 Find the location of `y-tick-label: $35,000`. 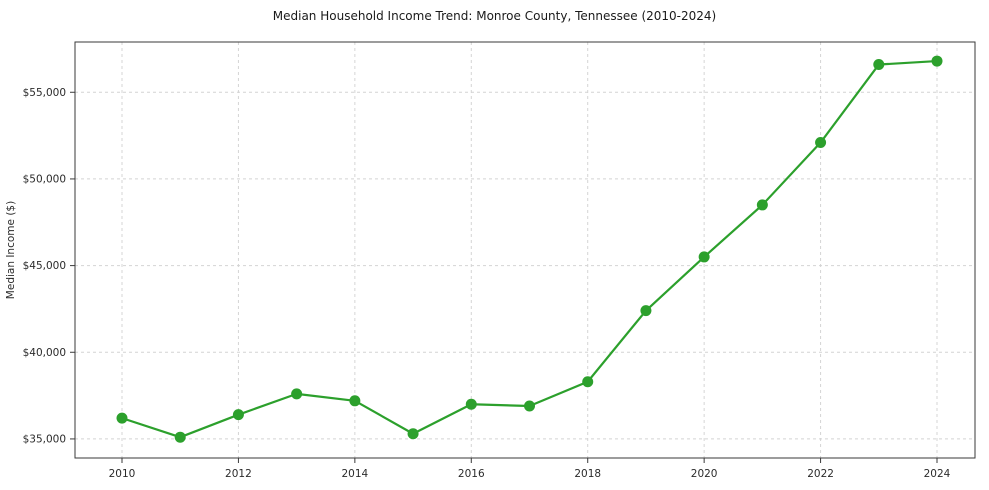

y-tick-label: $35,000 is located at coordinates (44, 439).